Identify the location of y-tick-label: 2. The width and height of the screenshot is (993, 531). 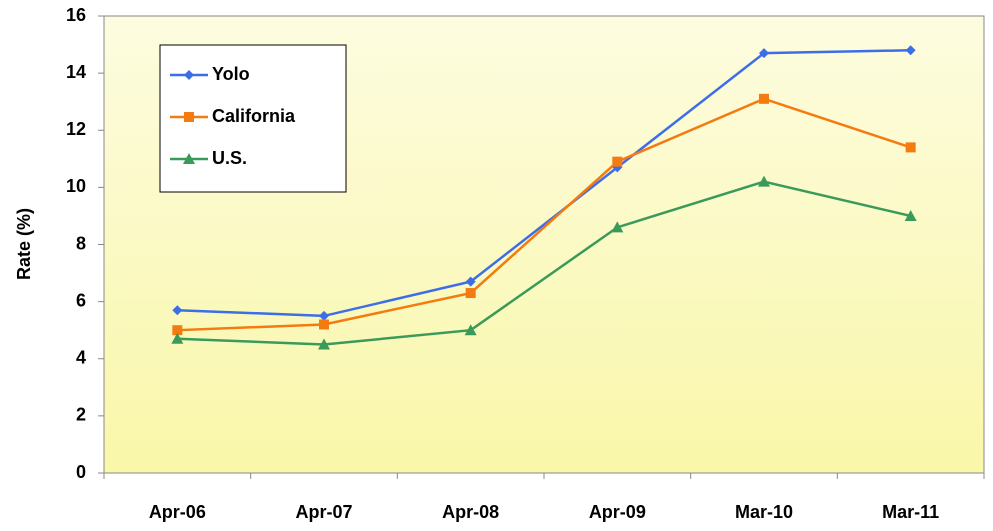
(81, 415).